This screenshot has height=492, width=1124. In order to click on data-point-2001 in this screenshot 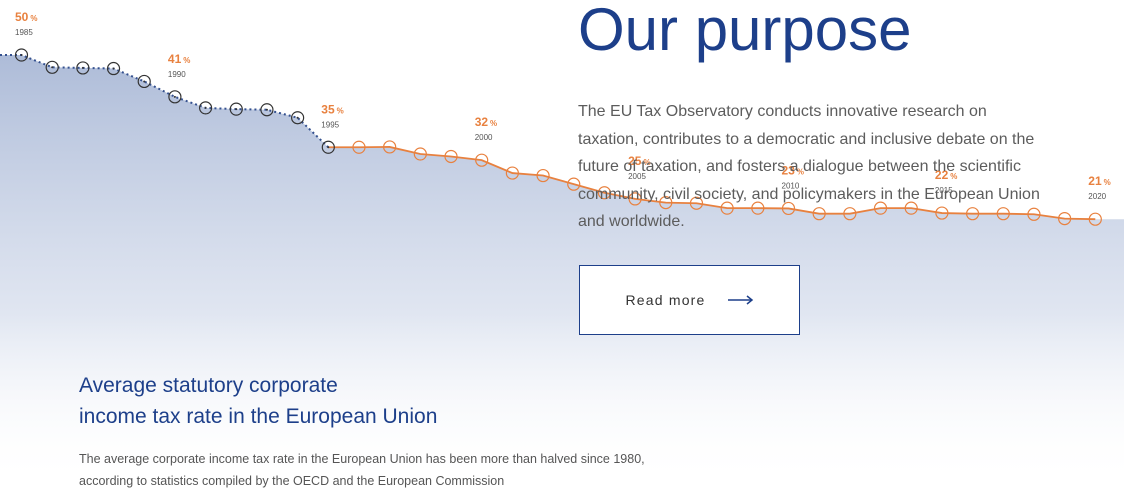, I will do `click(512, 173)`.